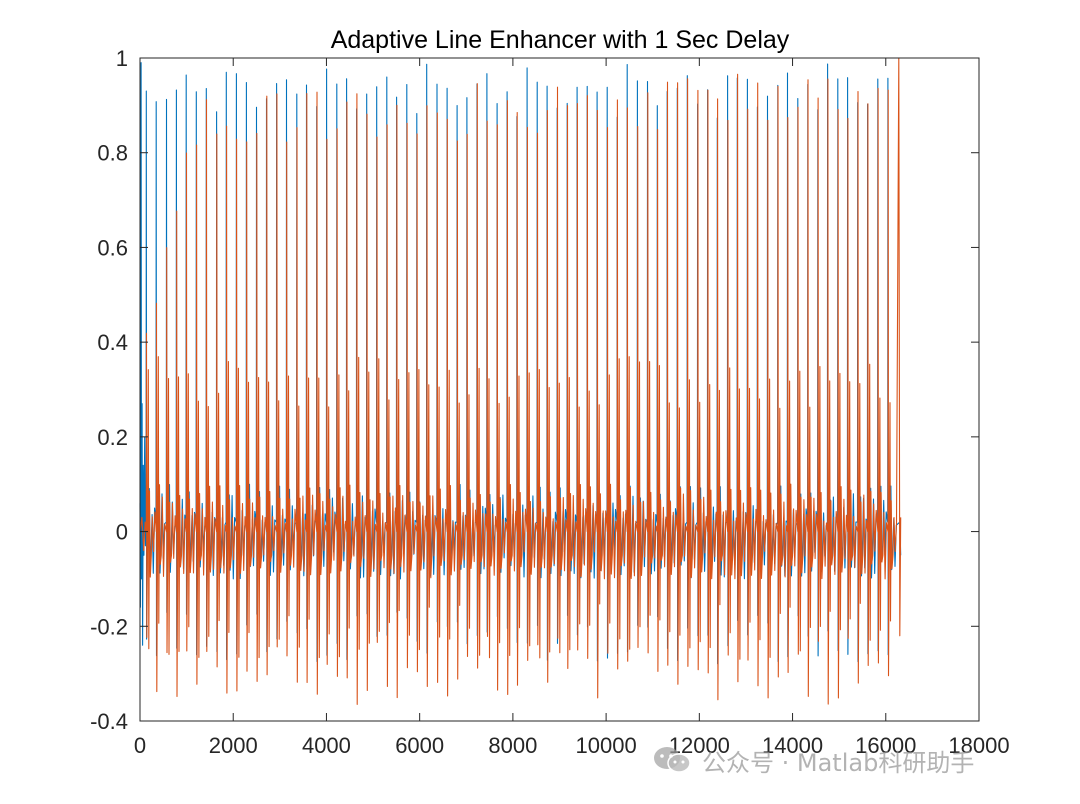 Image resolution: width=1080 pixels, height=804 pixels. Describe the element at coordinates (112, 342) in the screenshot. I see `y-tick-label: 0.4` at that location.